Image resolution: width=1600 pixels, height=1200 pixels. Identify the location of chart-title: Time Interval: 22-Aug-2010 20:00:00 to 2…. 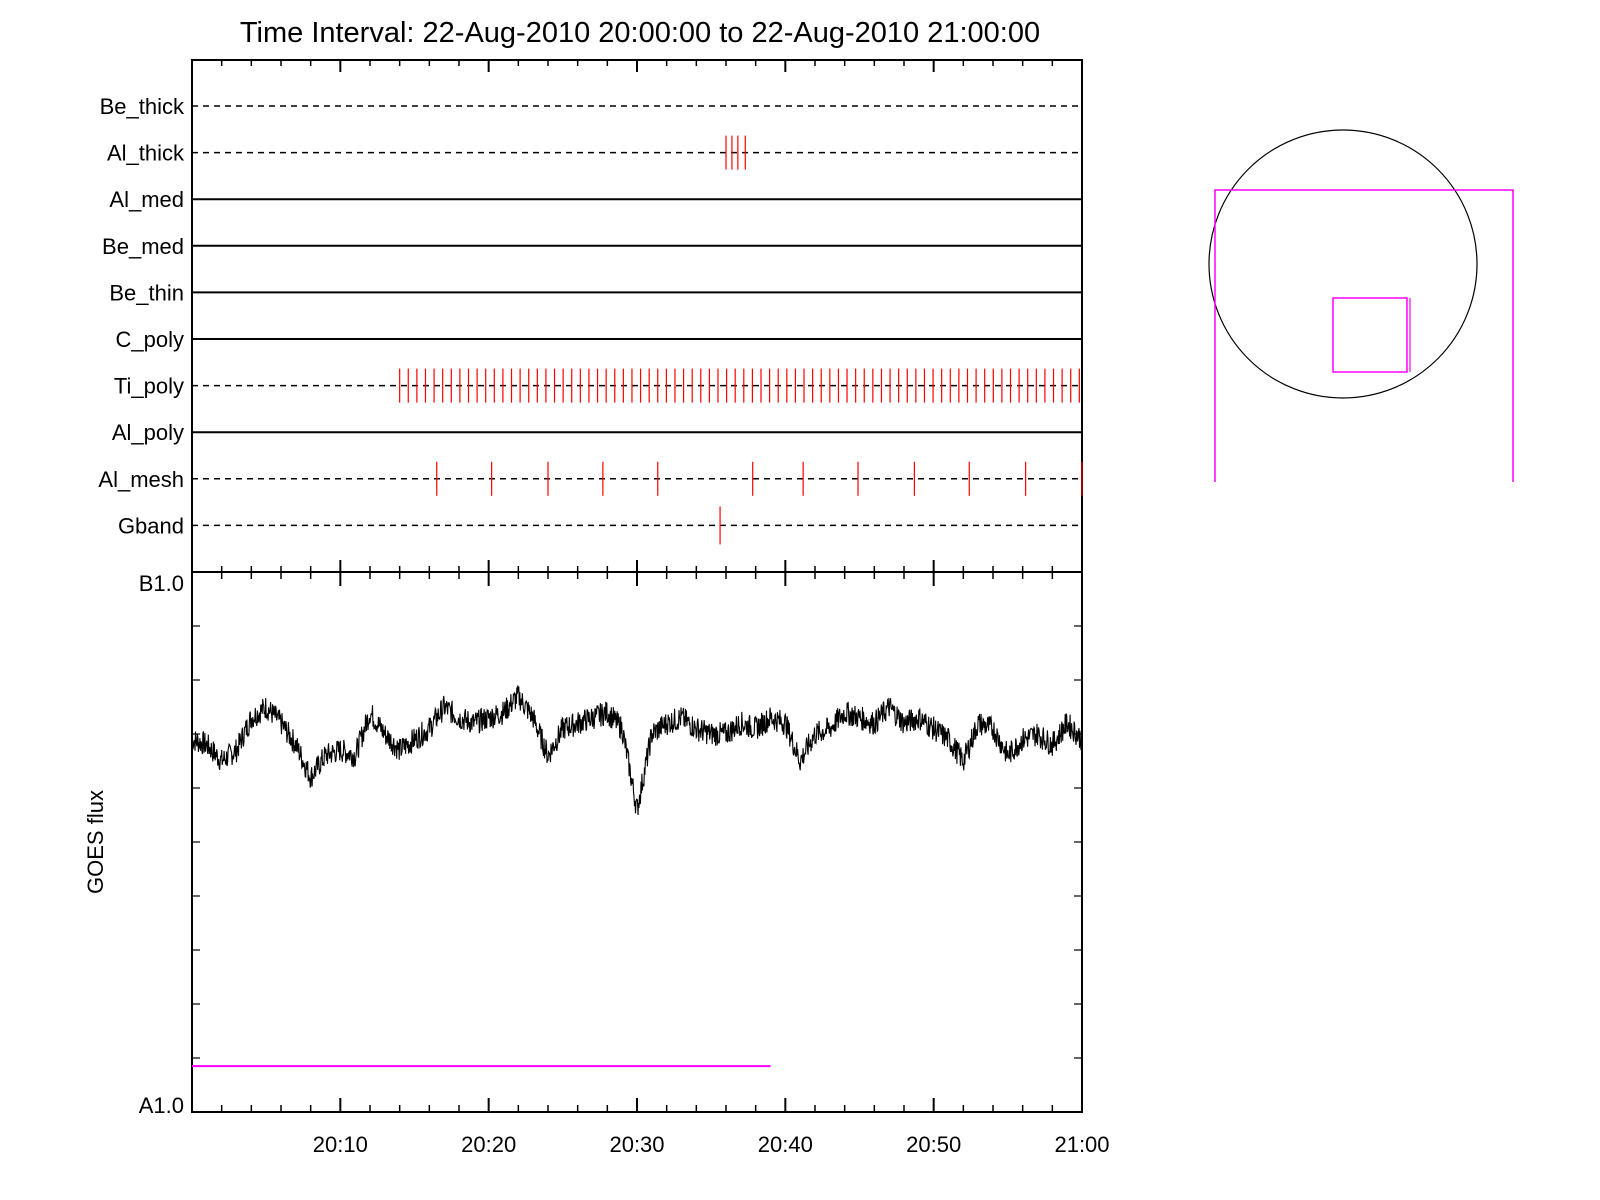
(640, 33).